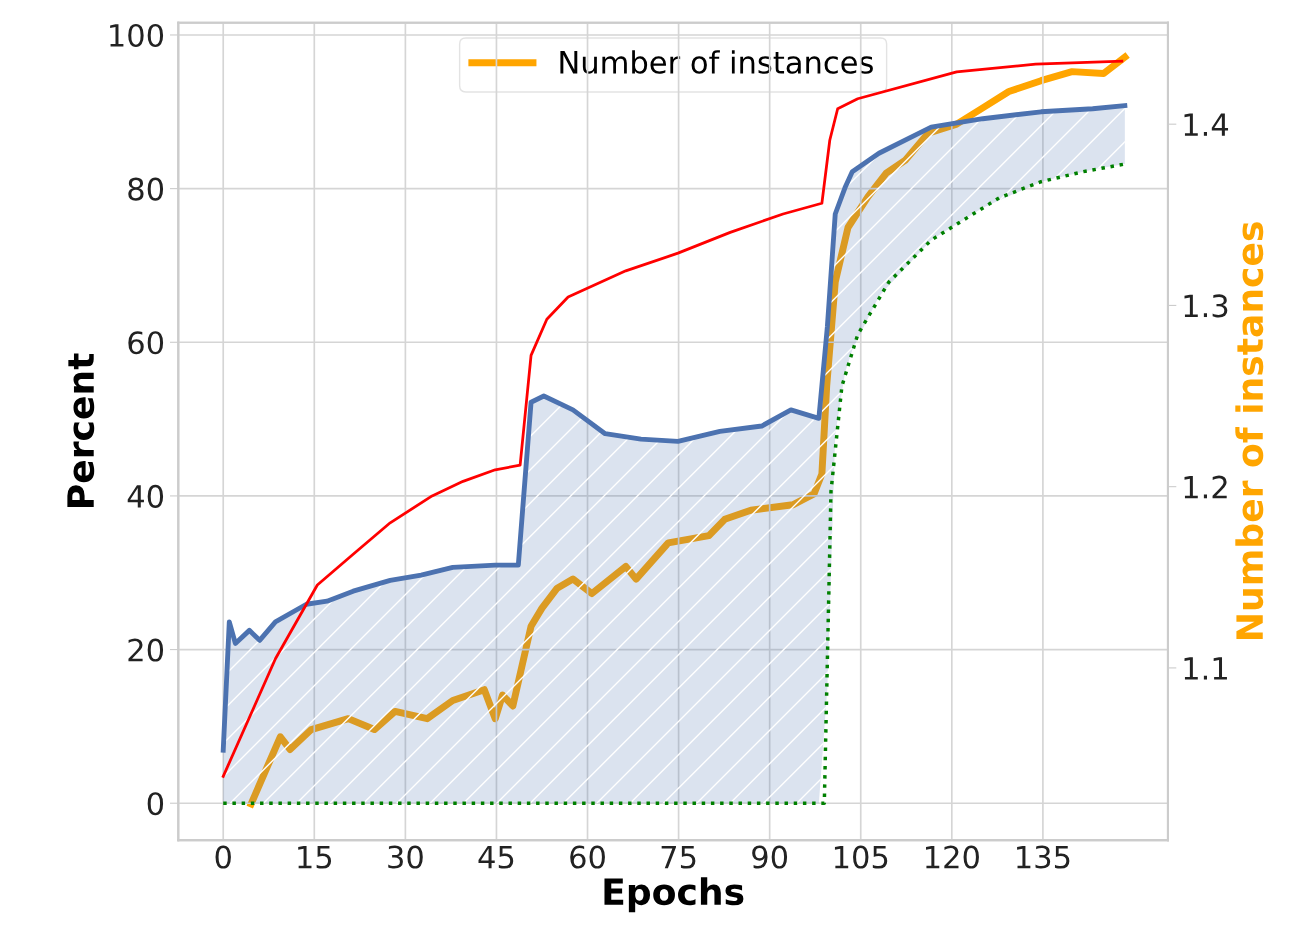 The height and width of the screenshot is (945, 1292). I want to click on y-tick-label: 80, so click(146, 189).